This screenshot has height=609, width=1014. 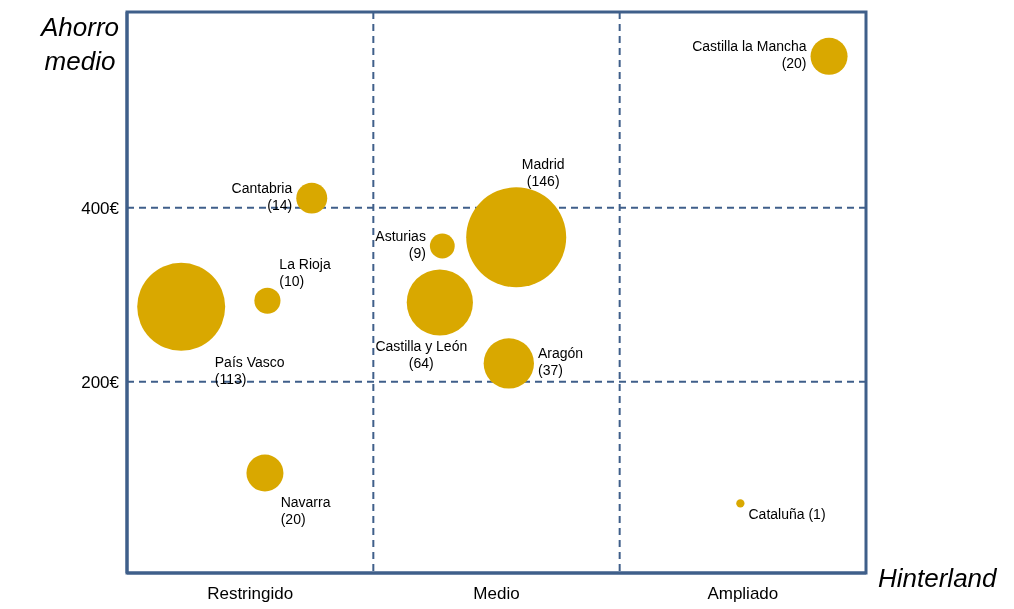 I want to click on data-label: (146), so click(x=543, y=180).